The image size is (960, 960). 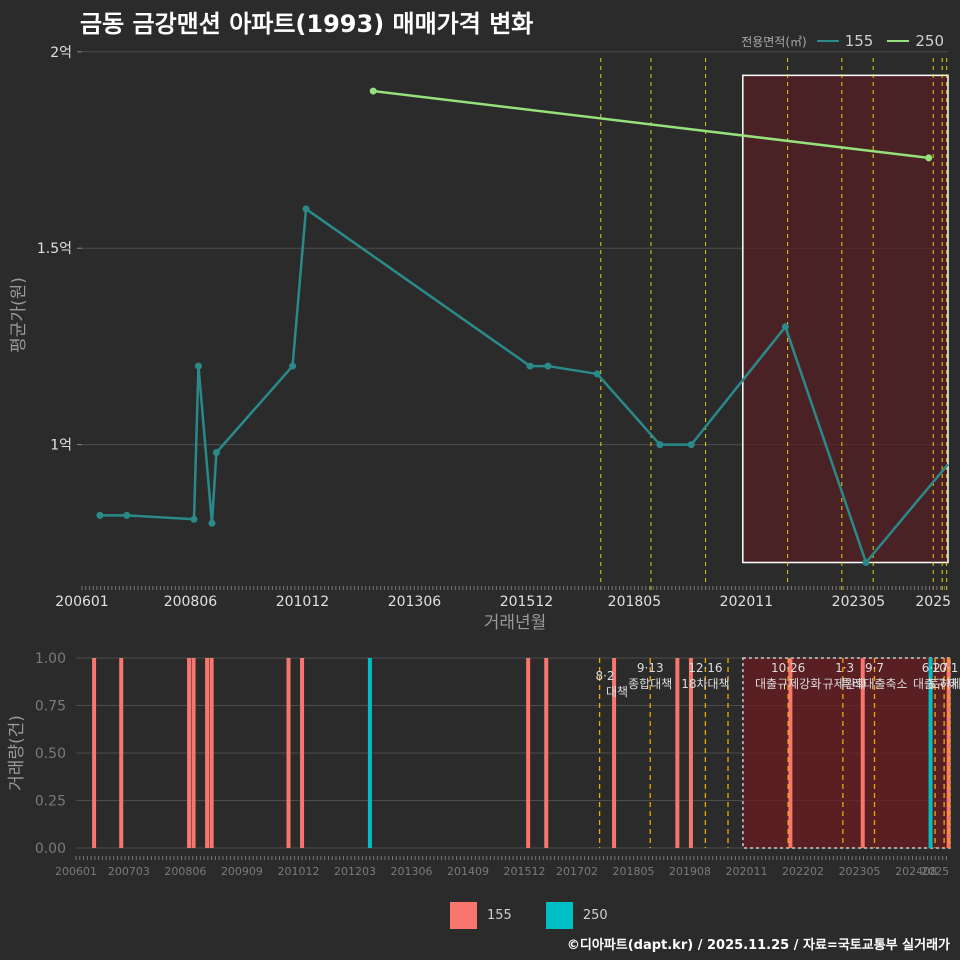 I want to click on x-tick-label: 201512, so click(x=526, y=602).